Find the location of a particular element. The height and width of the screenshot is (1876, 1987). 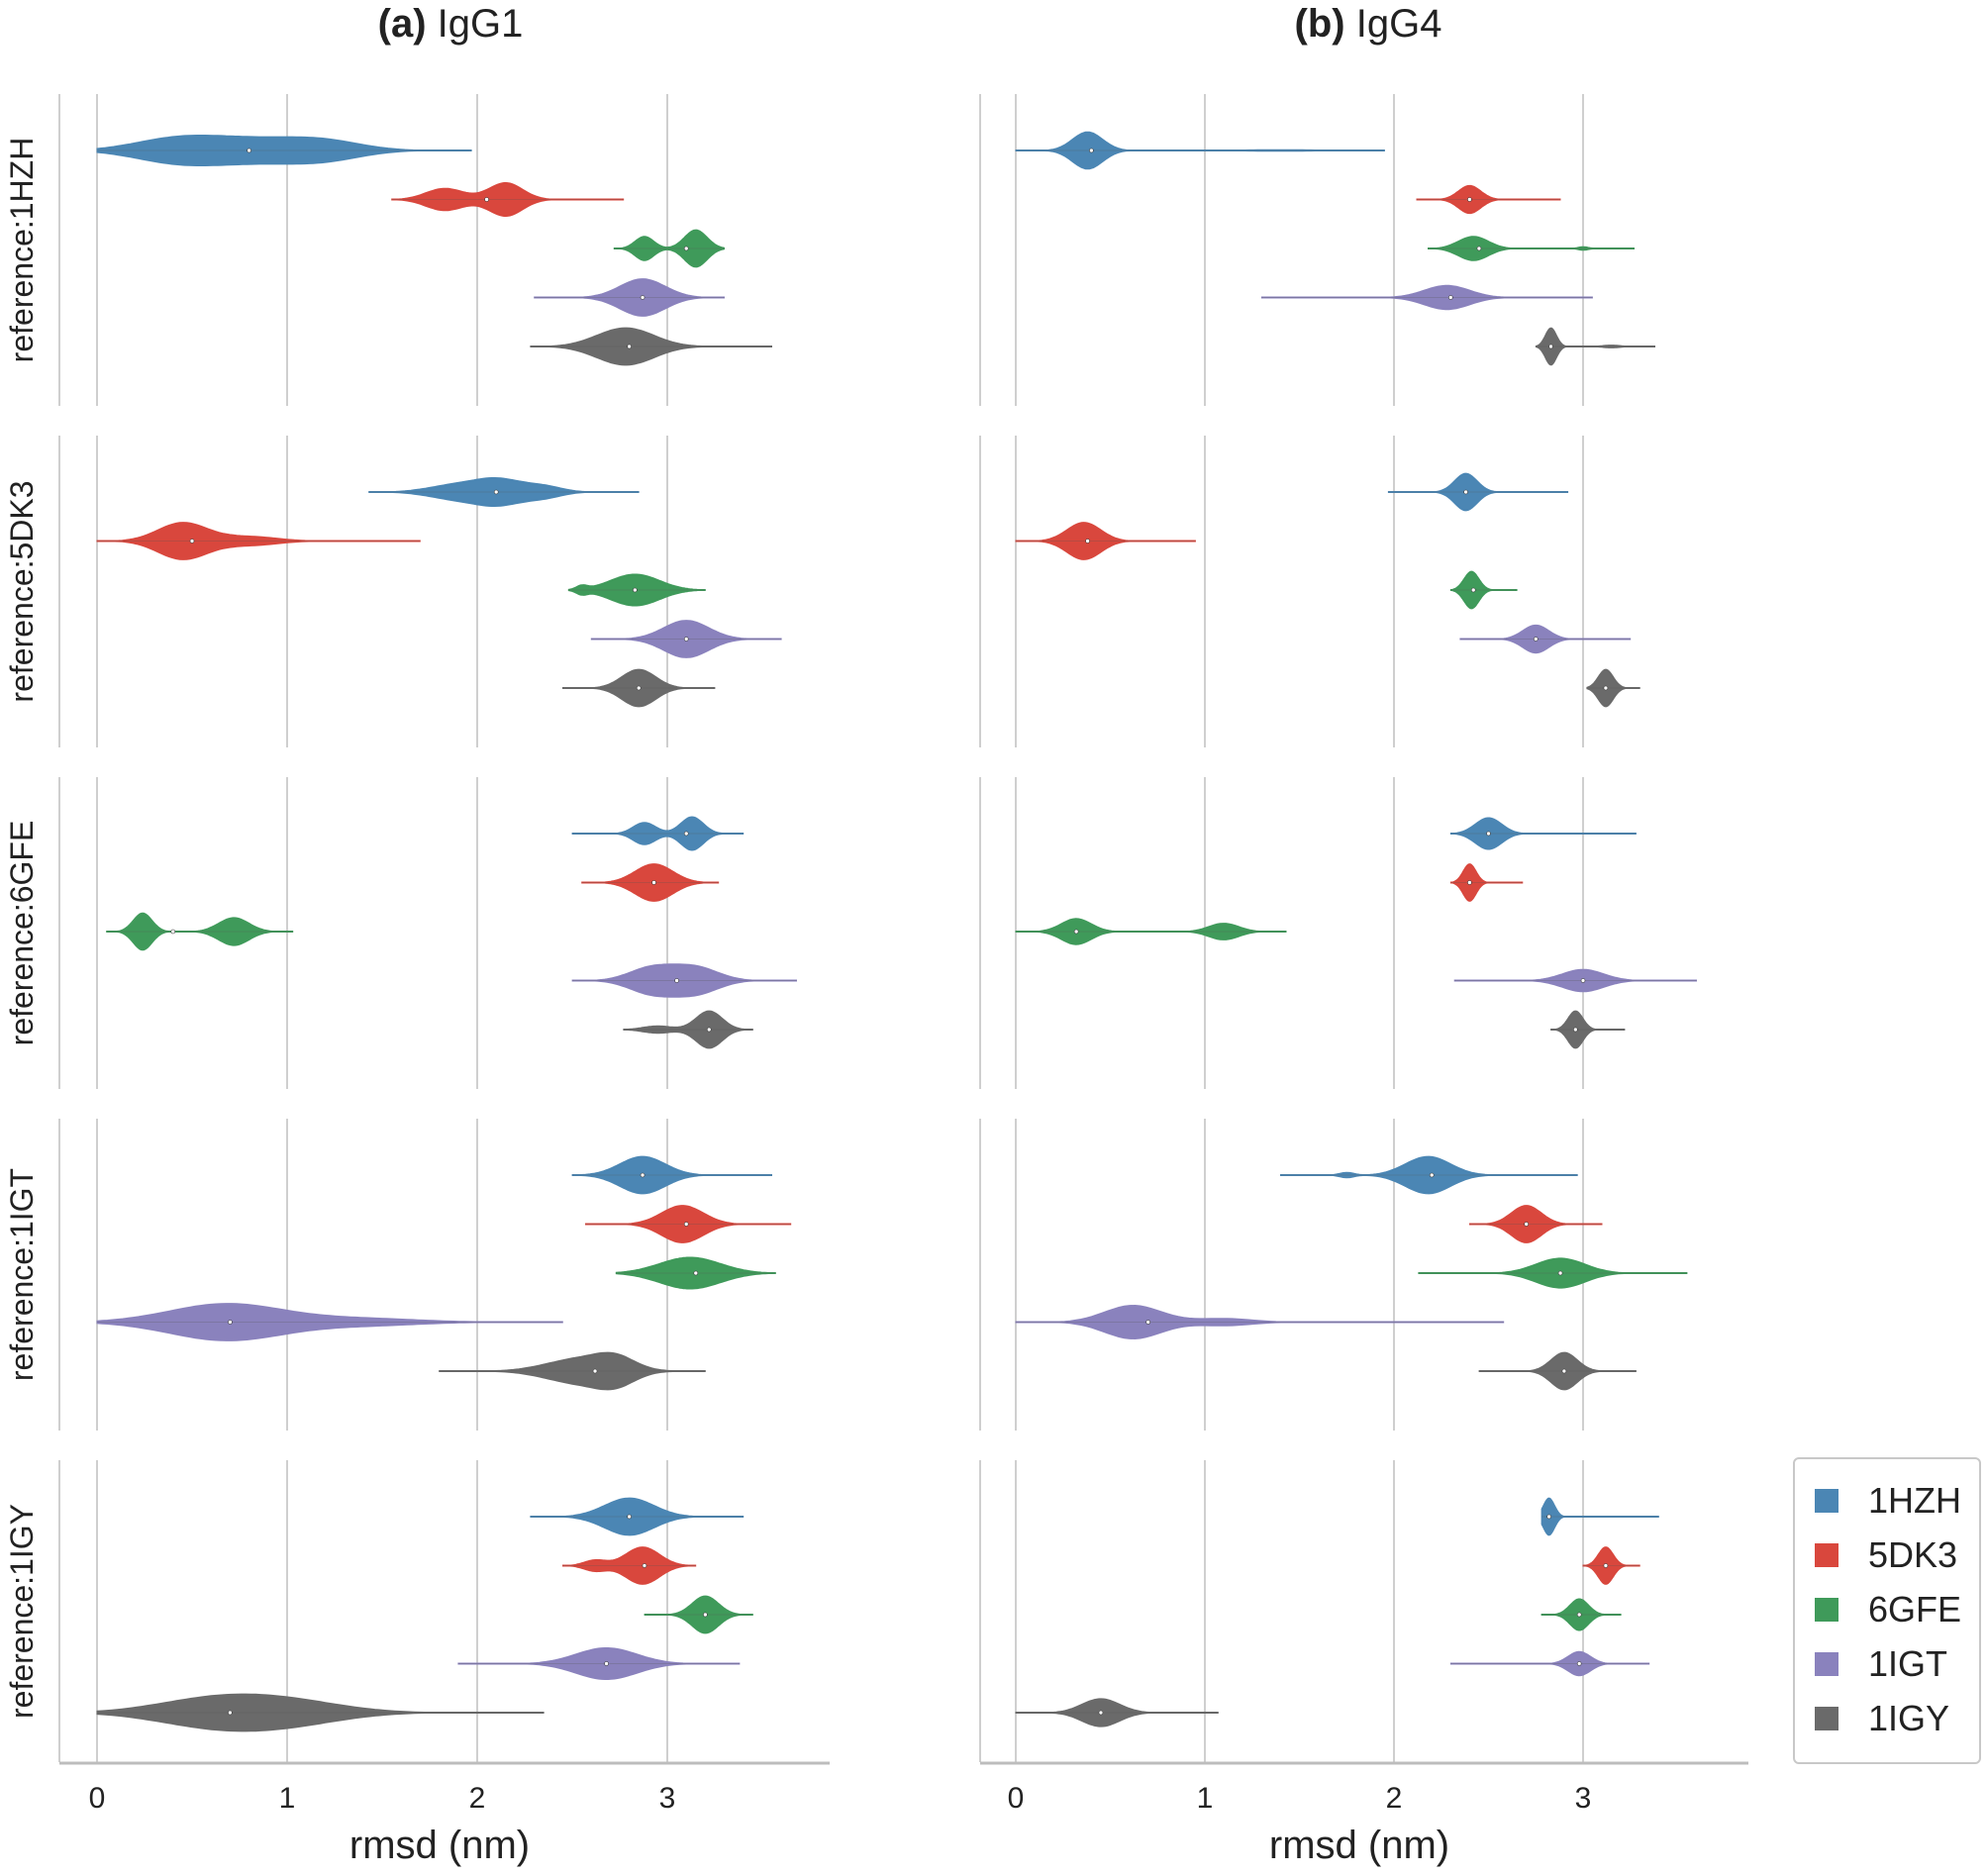

row-label: reference:5DK3 is located at coordinates (22, 591).